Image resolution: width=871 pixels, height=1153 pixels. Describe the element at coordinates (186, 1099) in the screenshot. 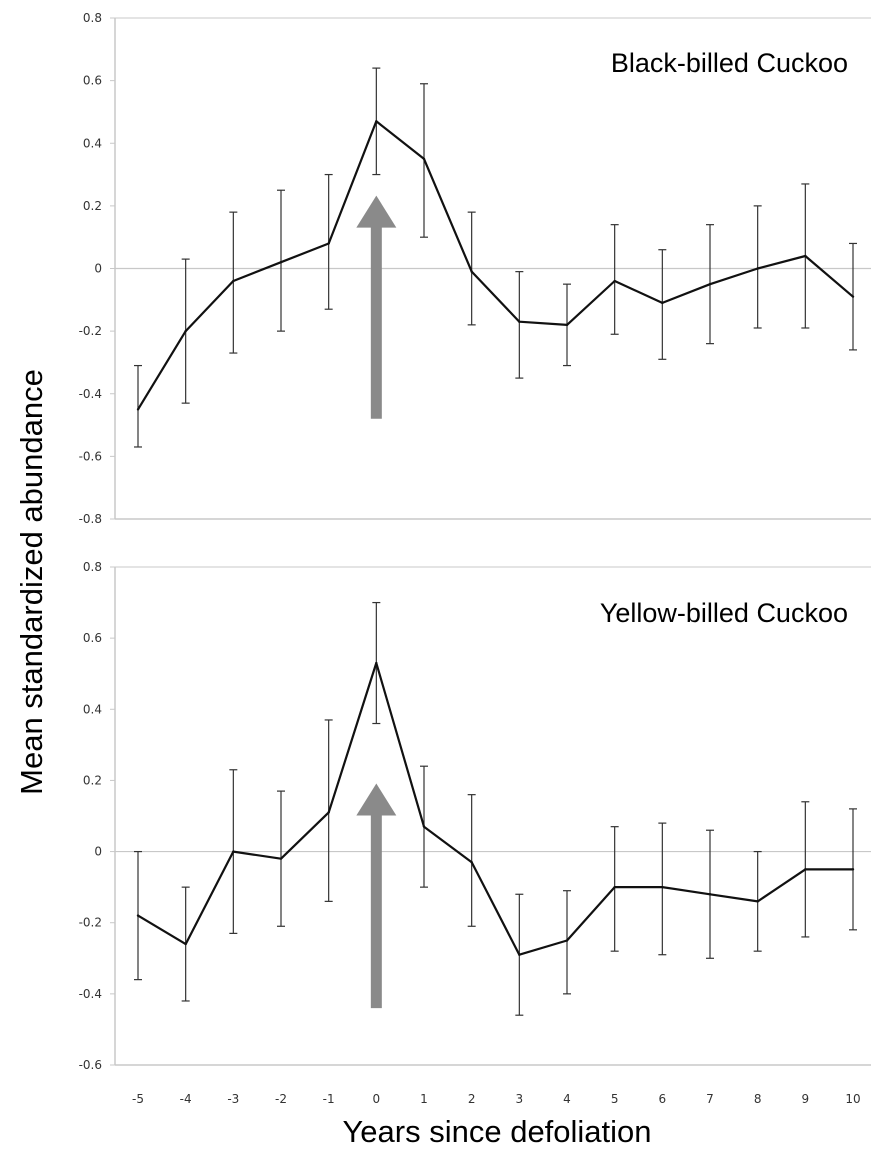

I see `x-tick-label: -4` at that location.